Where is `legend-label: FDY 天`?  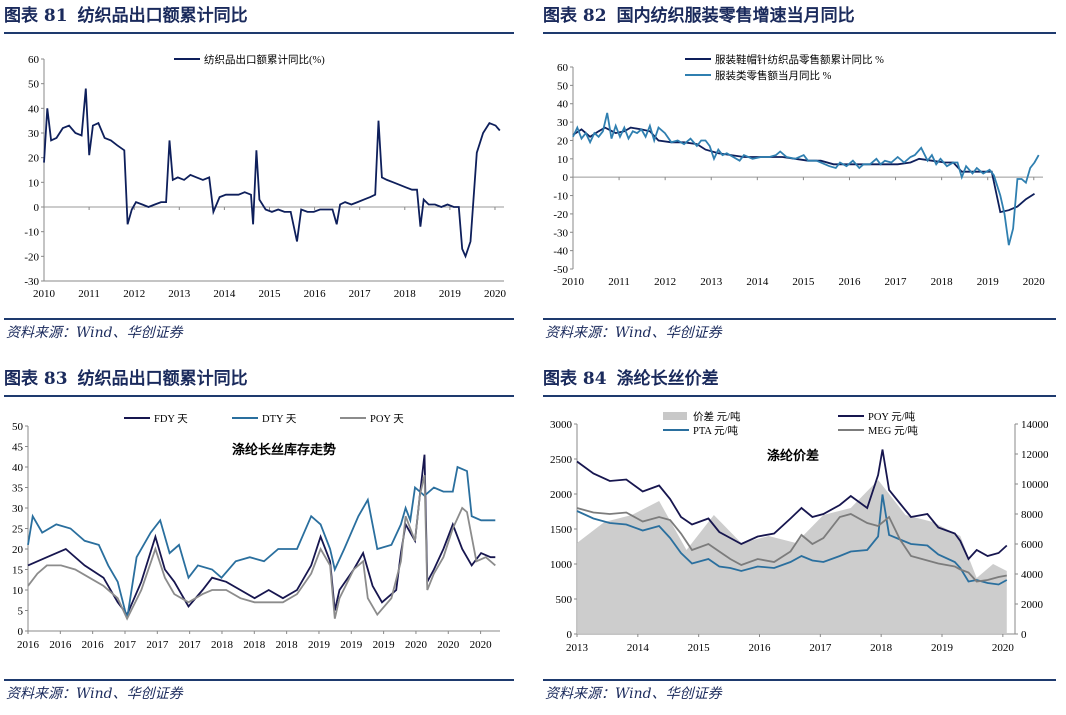
legend-label: FDY 天 is located at coordinates (171, 419).